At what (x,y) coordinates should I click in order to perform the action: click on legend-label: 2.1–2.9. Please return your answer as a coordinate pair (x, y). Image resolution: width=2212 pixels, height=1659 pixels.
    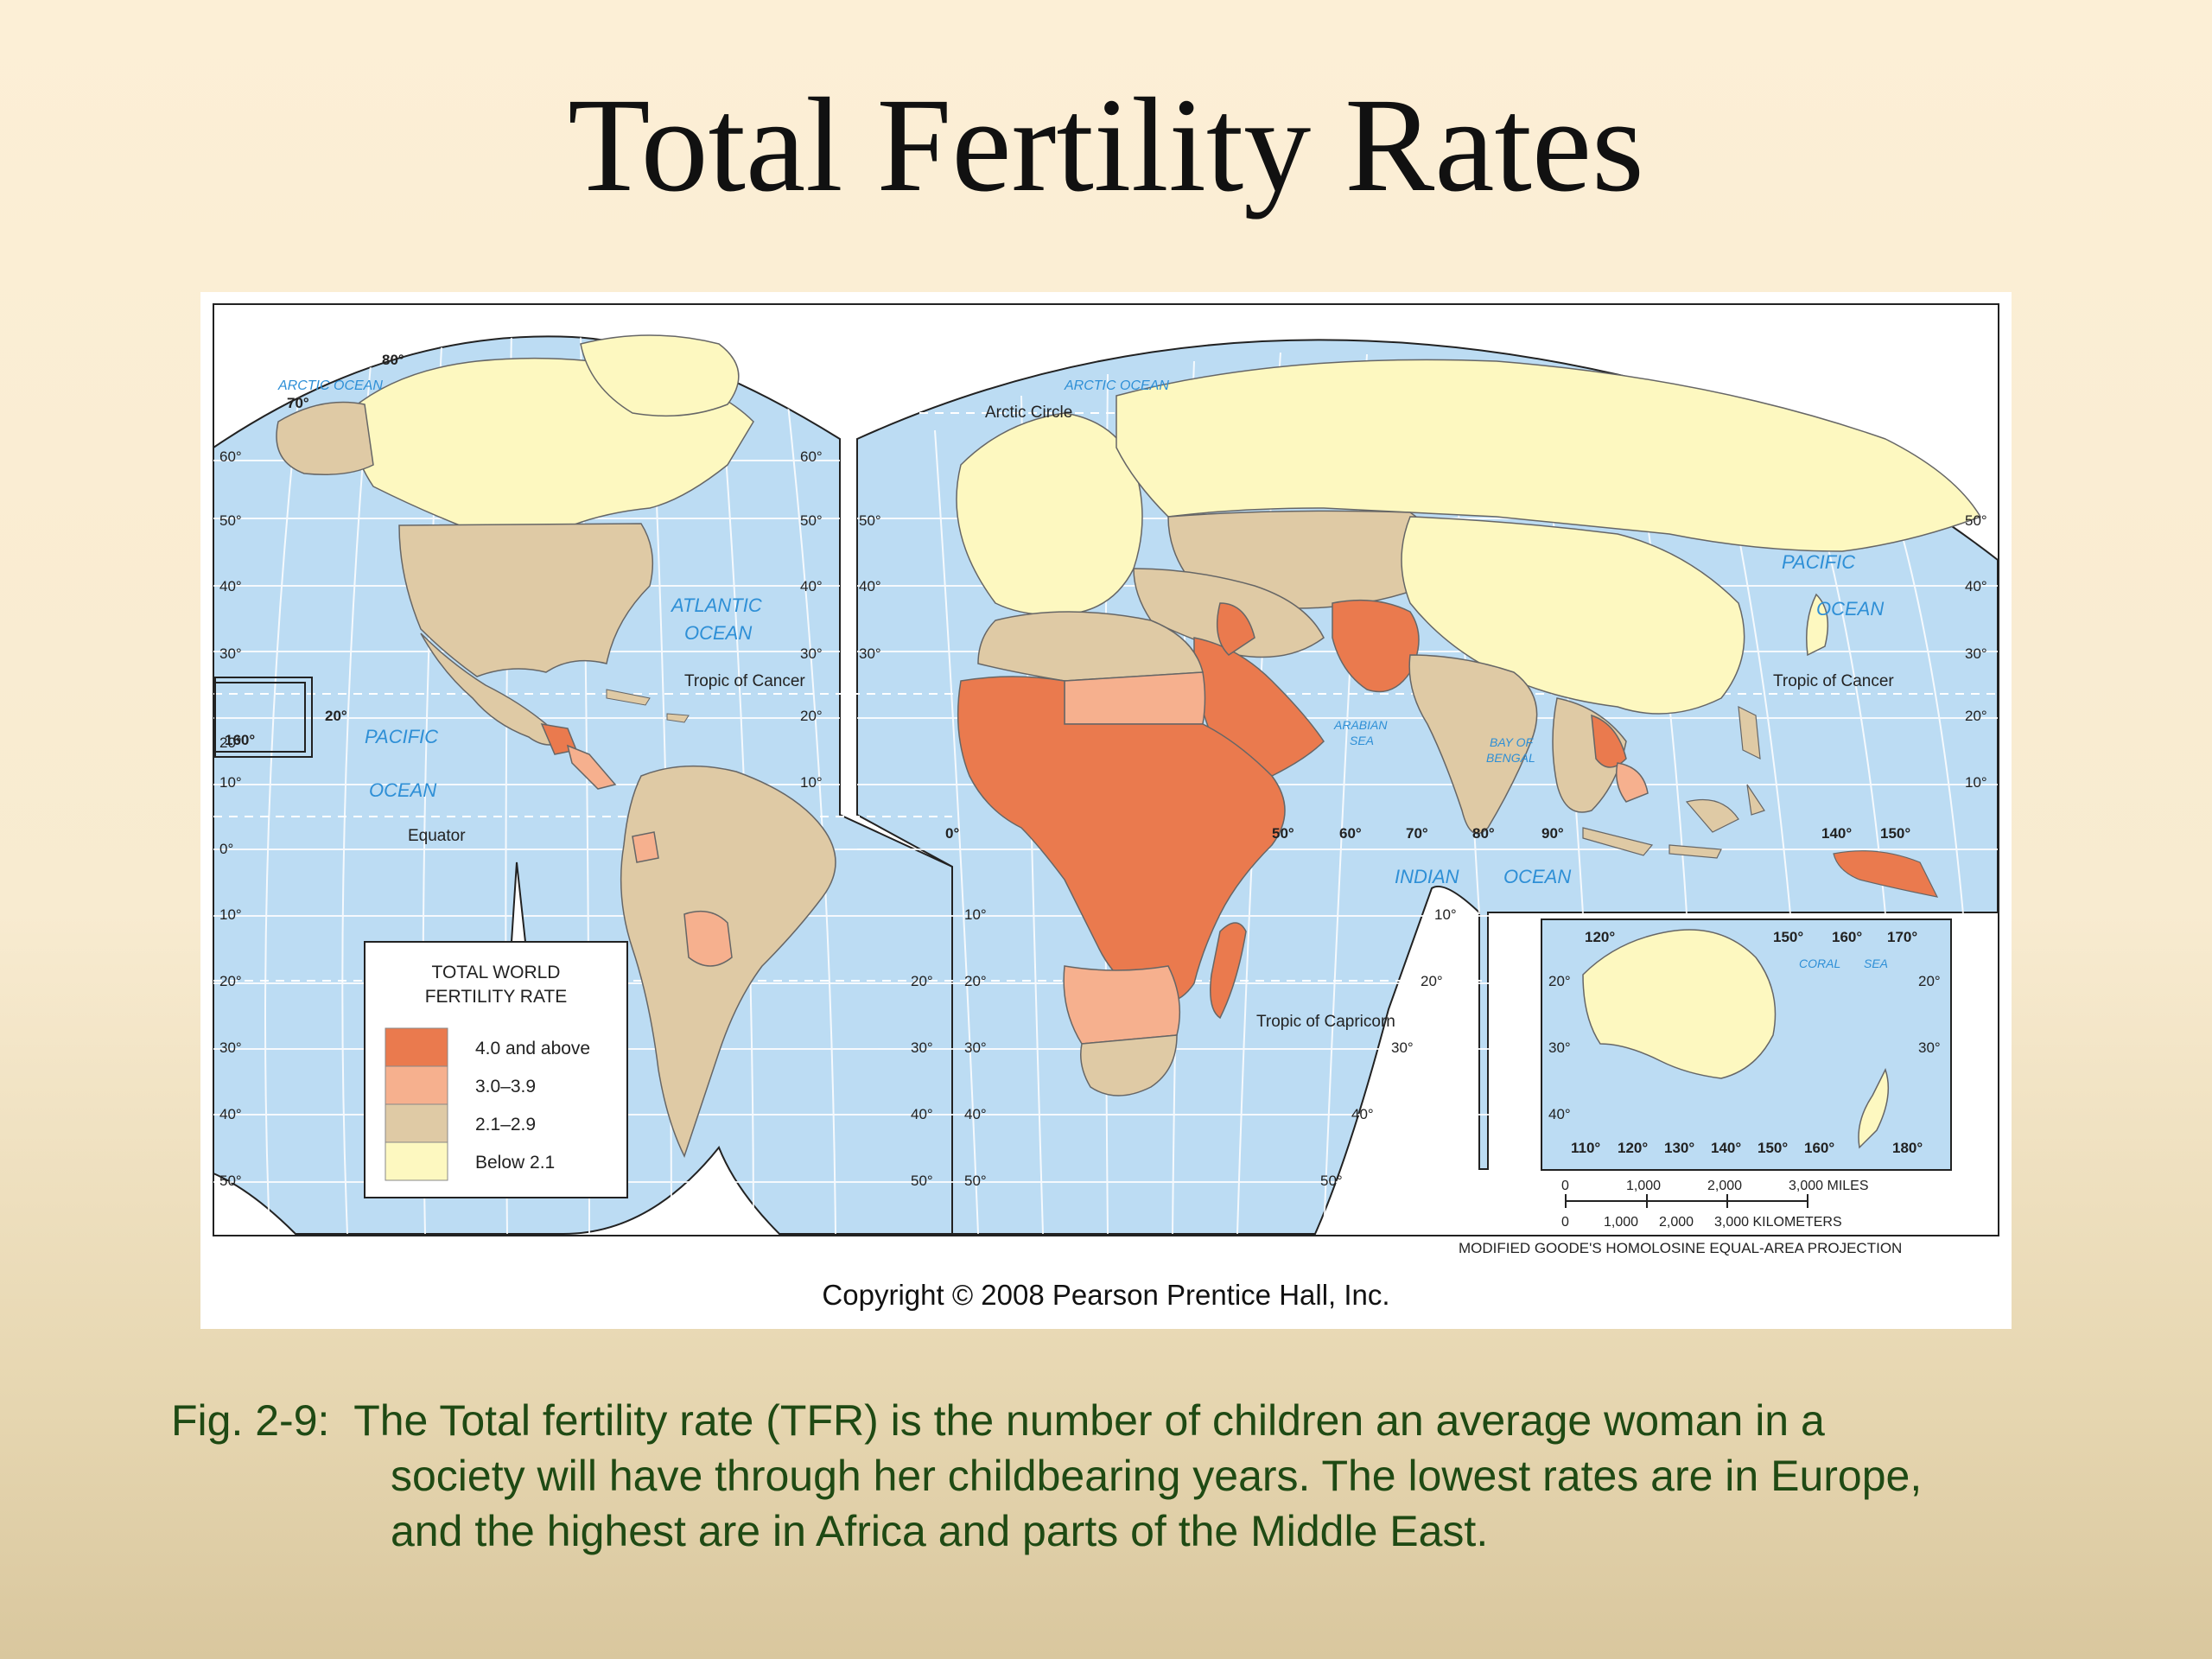
    Looking at the image, I should click on (506, 1125).